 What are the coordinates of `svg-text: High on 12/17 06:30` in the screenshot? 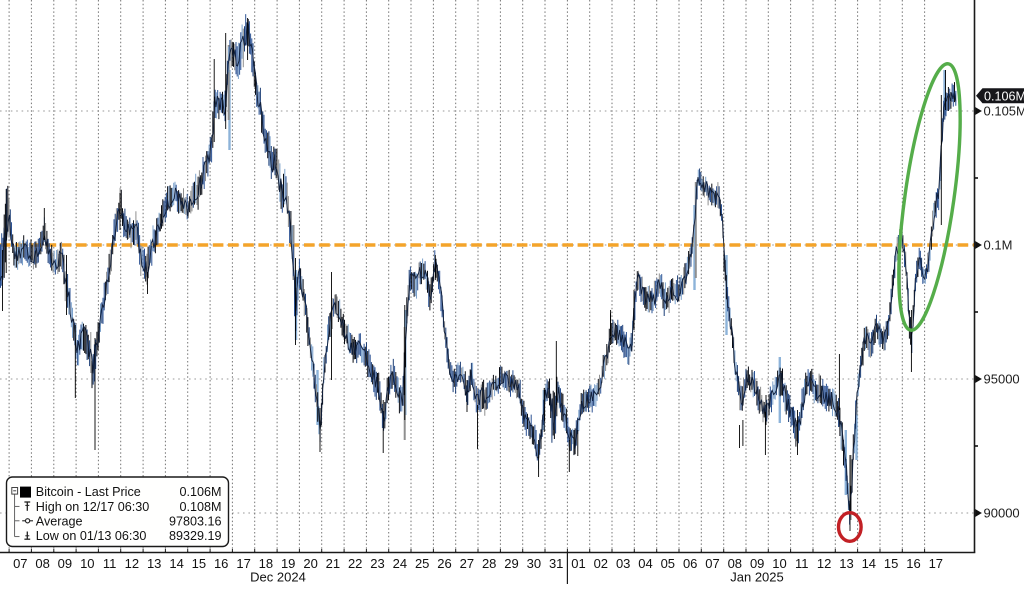 It's located at (92, 507).